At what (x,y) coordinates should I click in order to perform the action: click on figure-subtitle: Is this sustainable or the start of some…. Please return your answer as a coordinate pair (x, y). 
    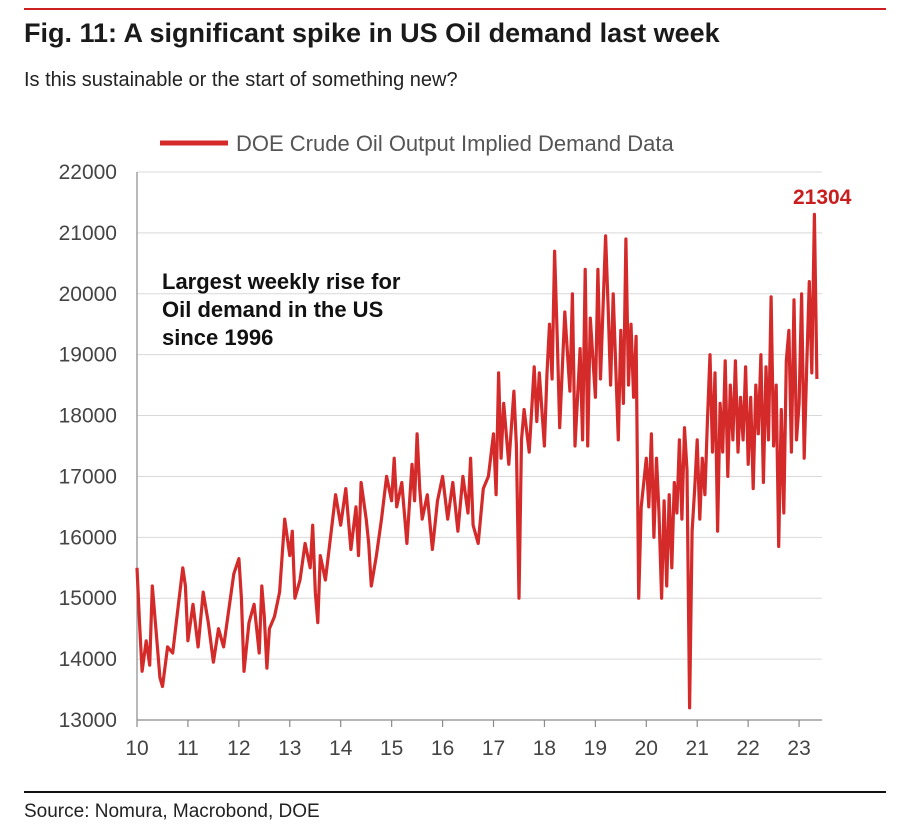
    Looking at the image, I should click on (241, 80).